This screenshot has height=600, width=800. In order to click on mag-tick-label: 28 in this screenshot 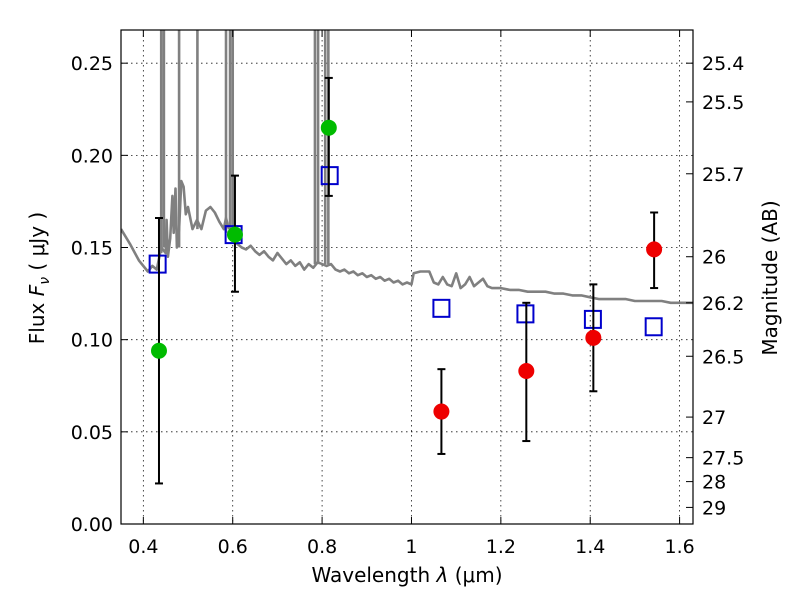, I will do `click(714, 483)`.